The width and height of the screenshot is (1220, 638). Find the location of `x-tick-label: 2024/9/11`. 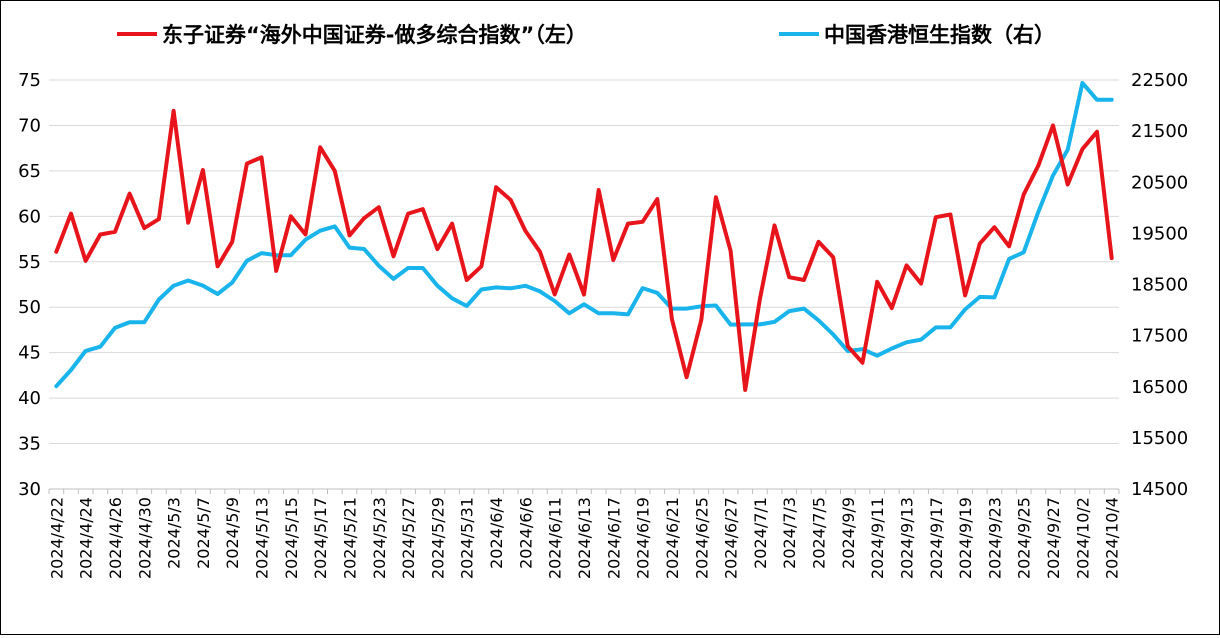

x-tick-label: 2024/9/11 is located at coordinates (877, 538).